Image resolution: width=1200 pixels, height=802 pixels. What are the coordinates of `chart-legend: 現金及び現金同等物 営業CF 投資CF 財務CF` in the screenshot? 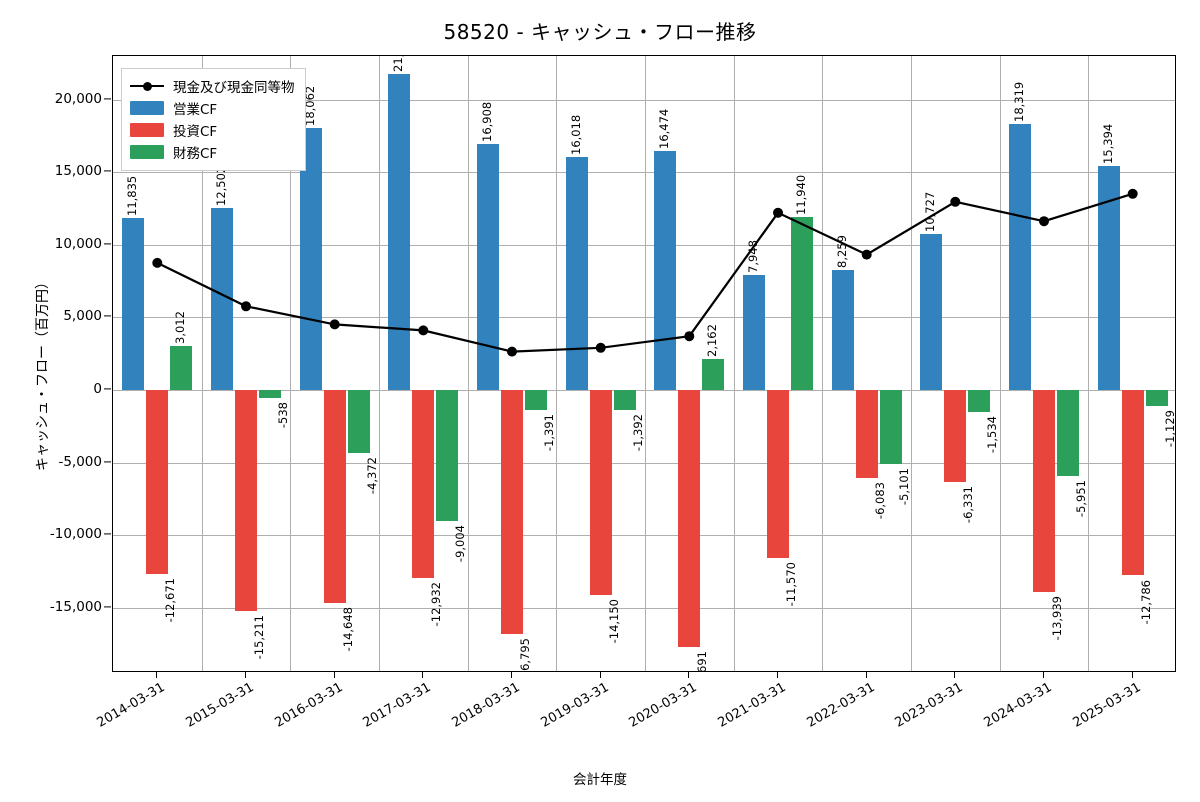 It's located at (213, 119).